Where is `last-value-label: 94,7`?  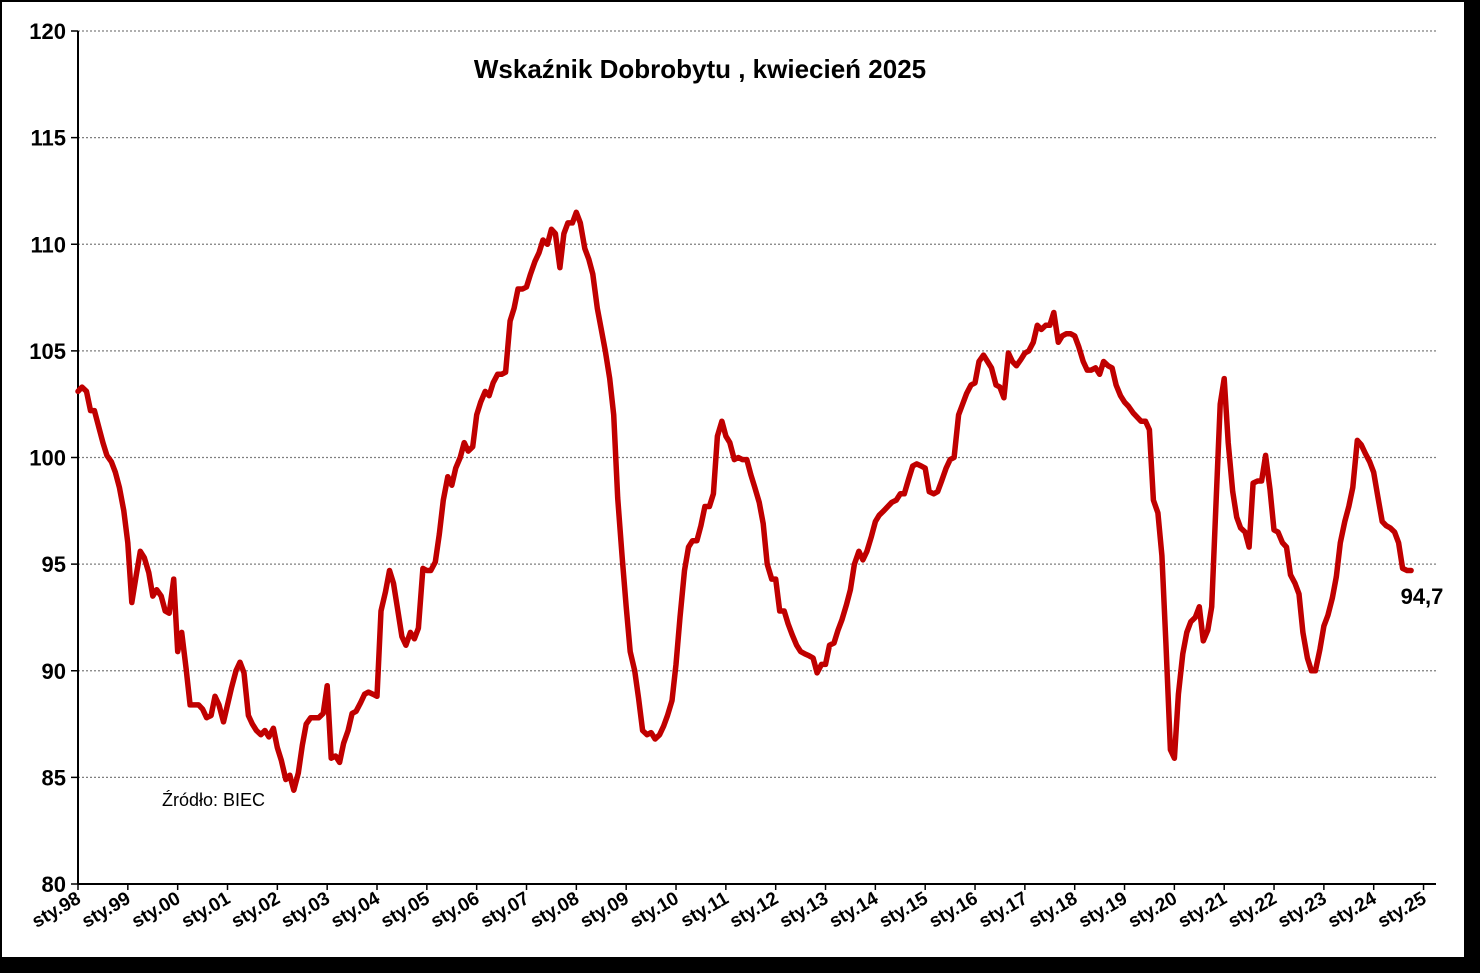 last-value-label: 94,7 is located at coordinates (1422, 596).